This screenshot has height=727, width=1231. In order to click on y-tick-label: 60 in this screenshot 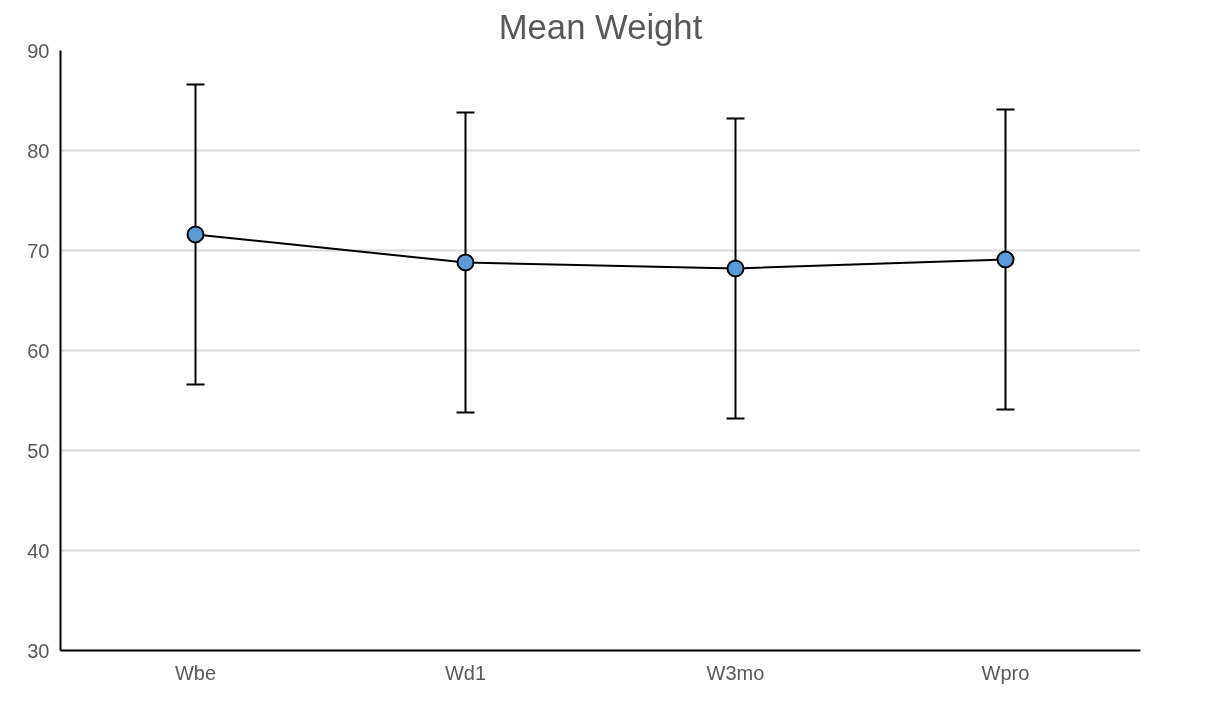, I will do `click(38, 350)`.